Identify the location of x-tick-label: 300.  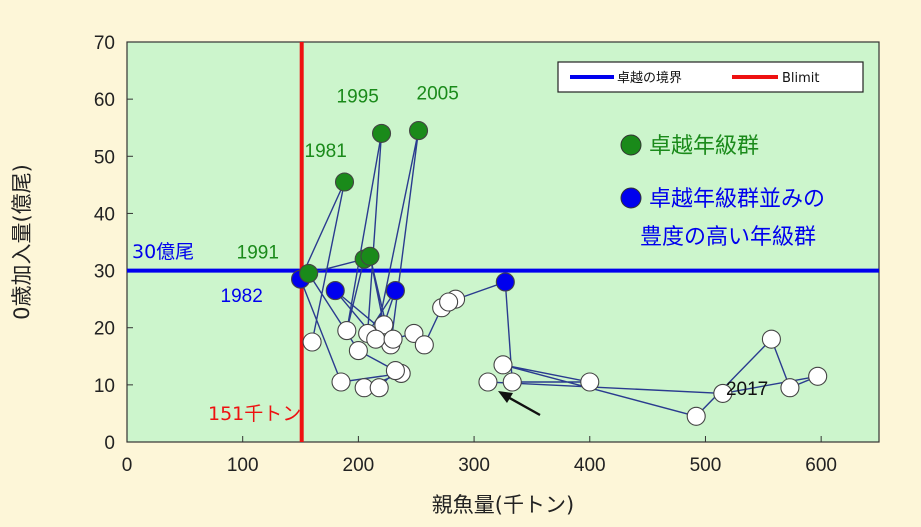
(474, 465).